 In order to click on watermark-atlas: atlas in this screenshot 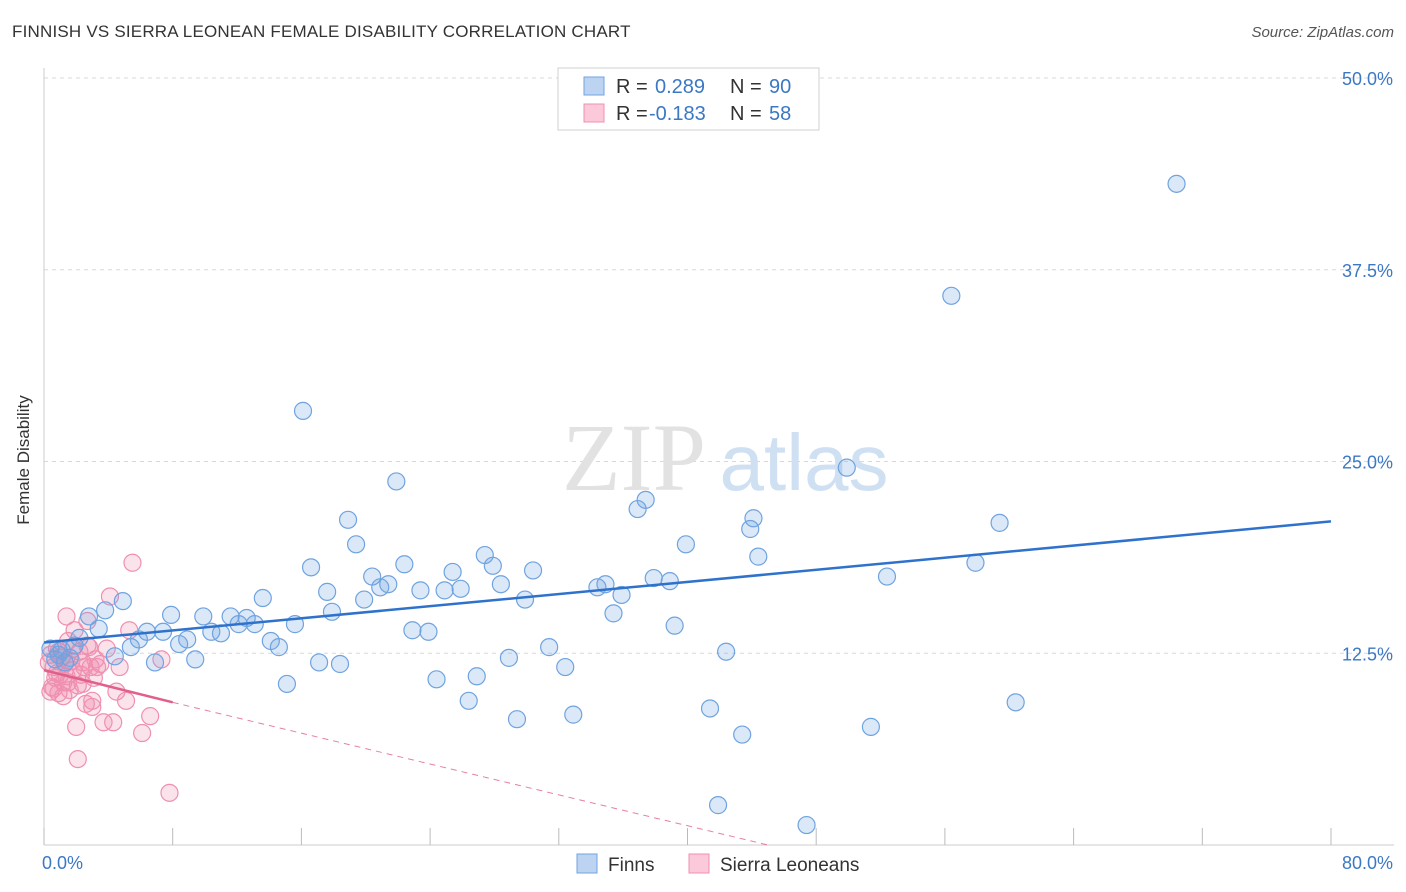, I will do `click(804, 462)`.